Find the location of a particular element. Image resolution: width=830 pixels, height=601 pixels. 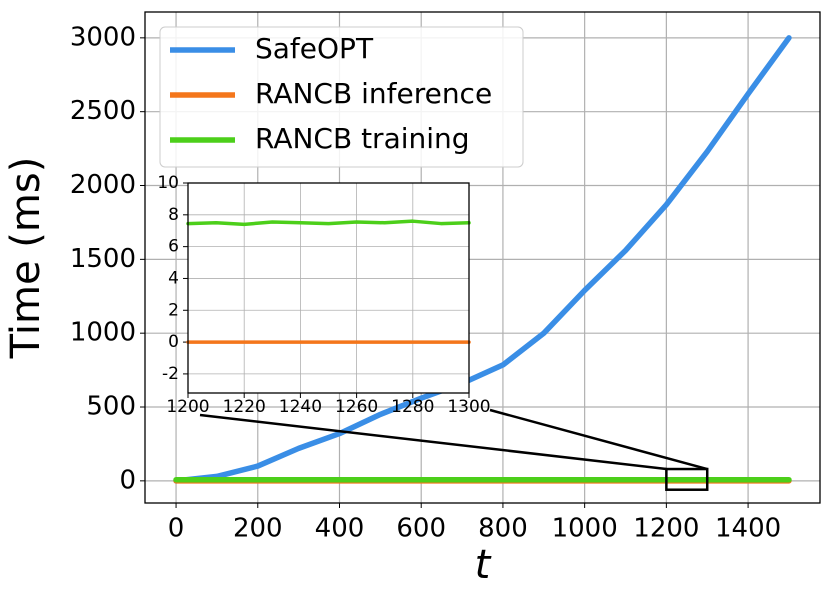

y-tick-label: 10 is located at coordinates (168, 183).